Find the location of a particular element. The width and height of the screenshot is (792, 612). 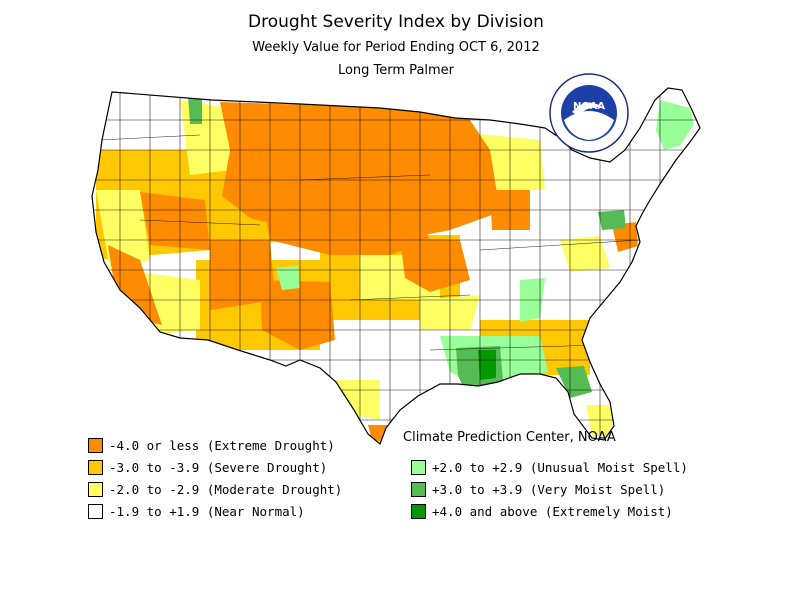

legend-item: +3.0 to +3.9 (Very Moist Spell) is located at coordinates (538, 489).